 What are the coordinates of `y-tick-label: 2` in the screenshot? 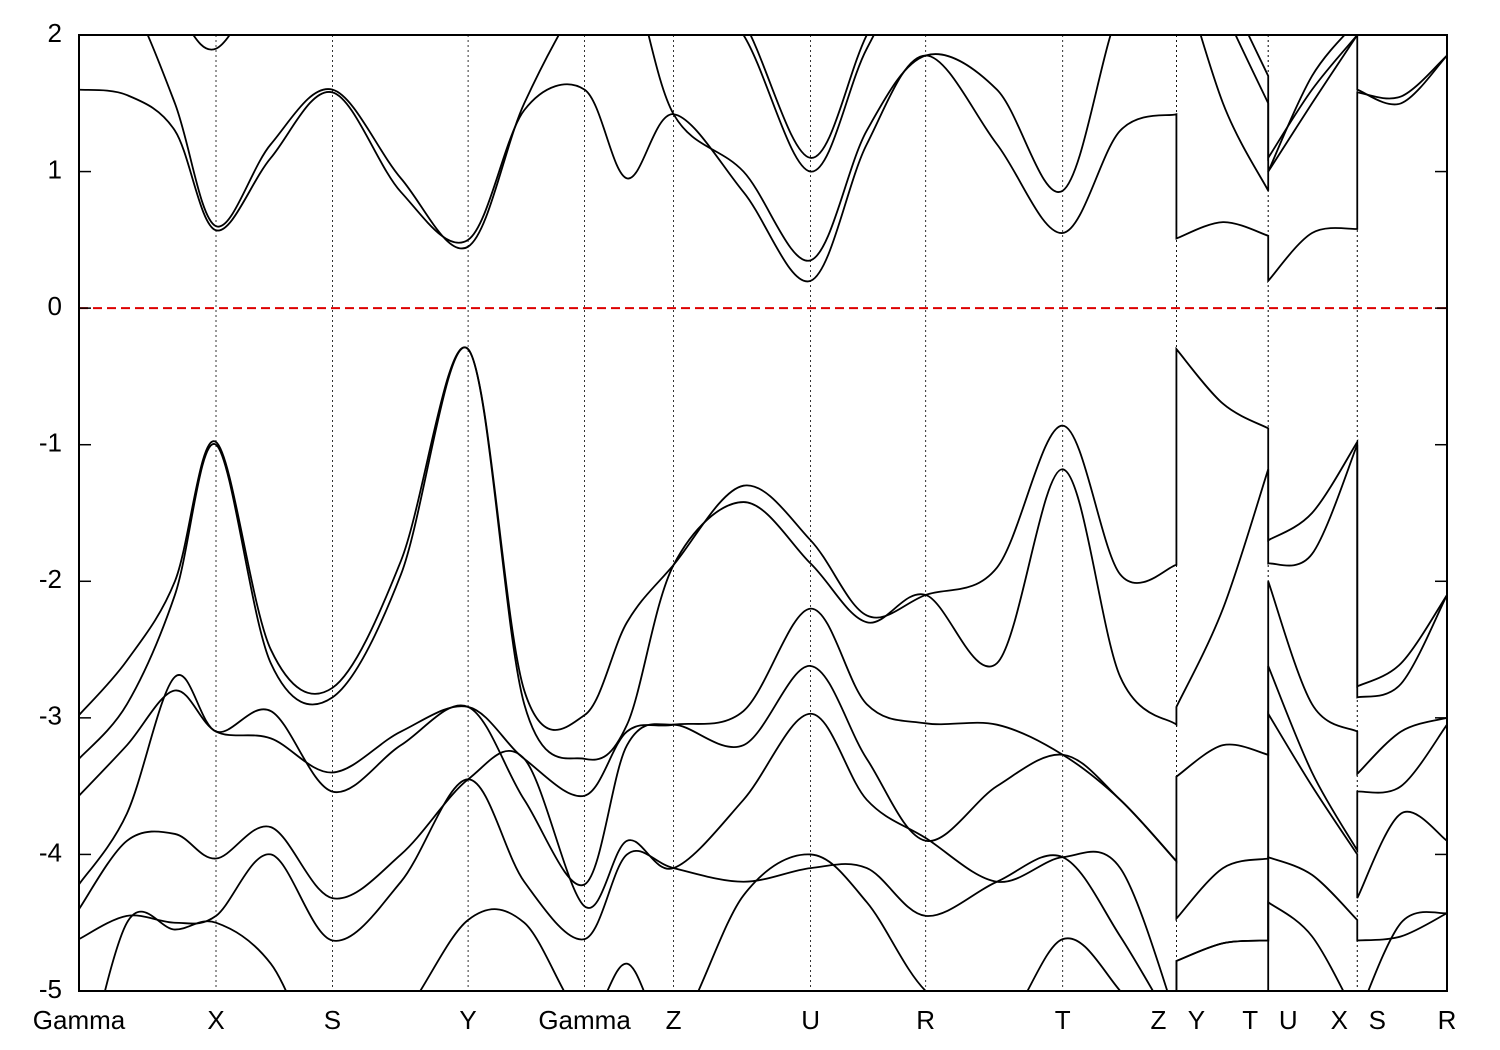 It's located at (55, 33).